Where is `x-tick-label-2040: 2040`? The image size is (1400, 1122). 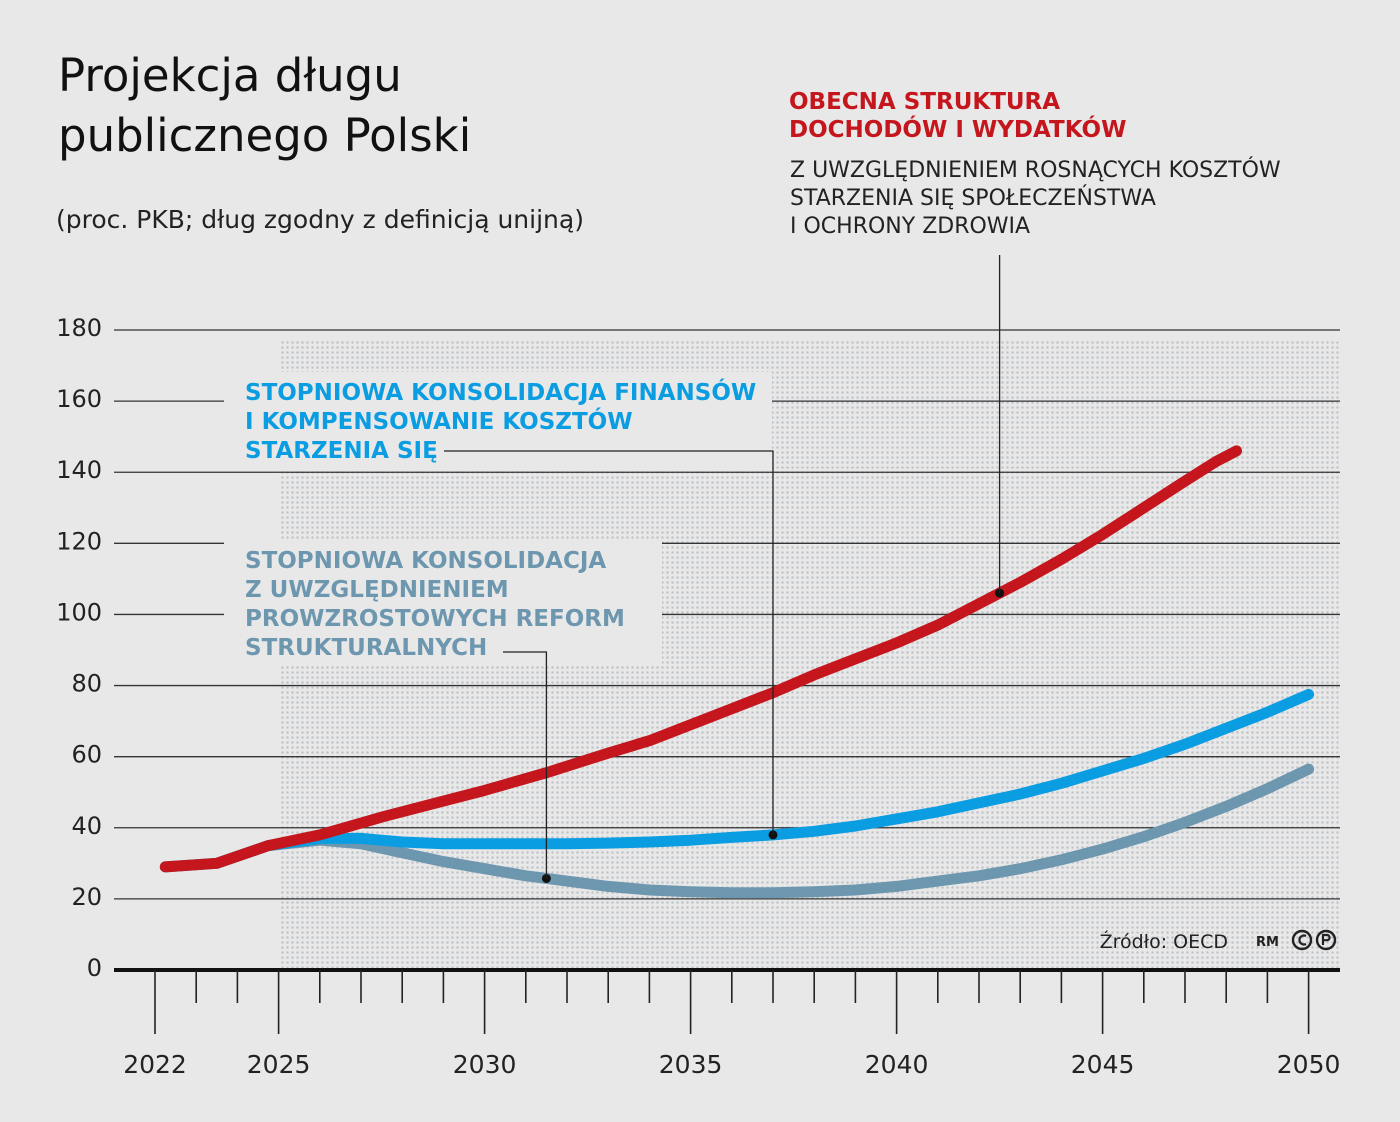
x-tick-label-2040: 2040 is located at coordinates (897, 1064).